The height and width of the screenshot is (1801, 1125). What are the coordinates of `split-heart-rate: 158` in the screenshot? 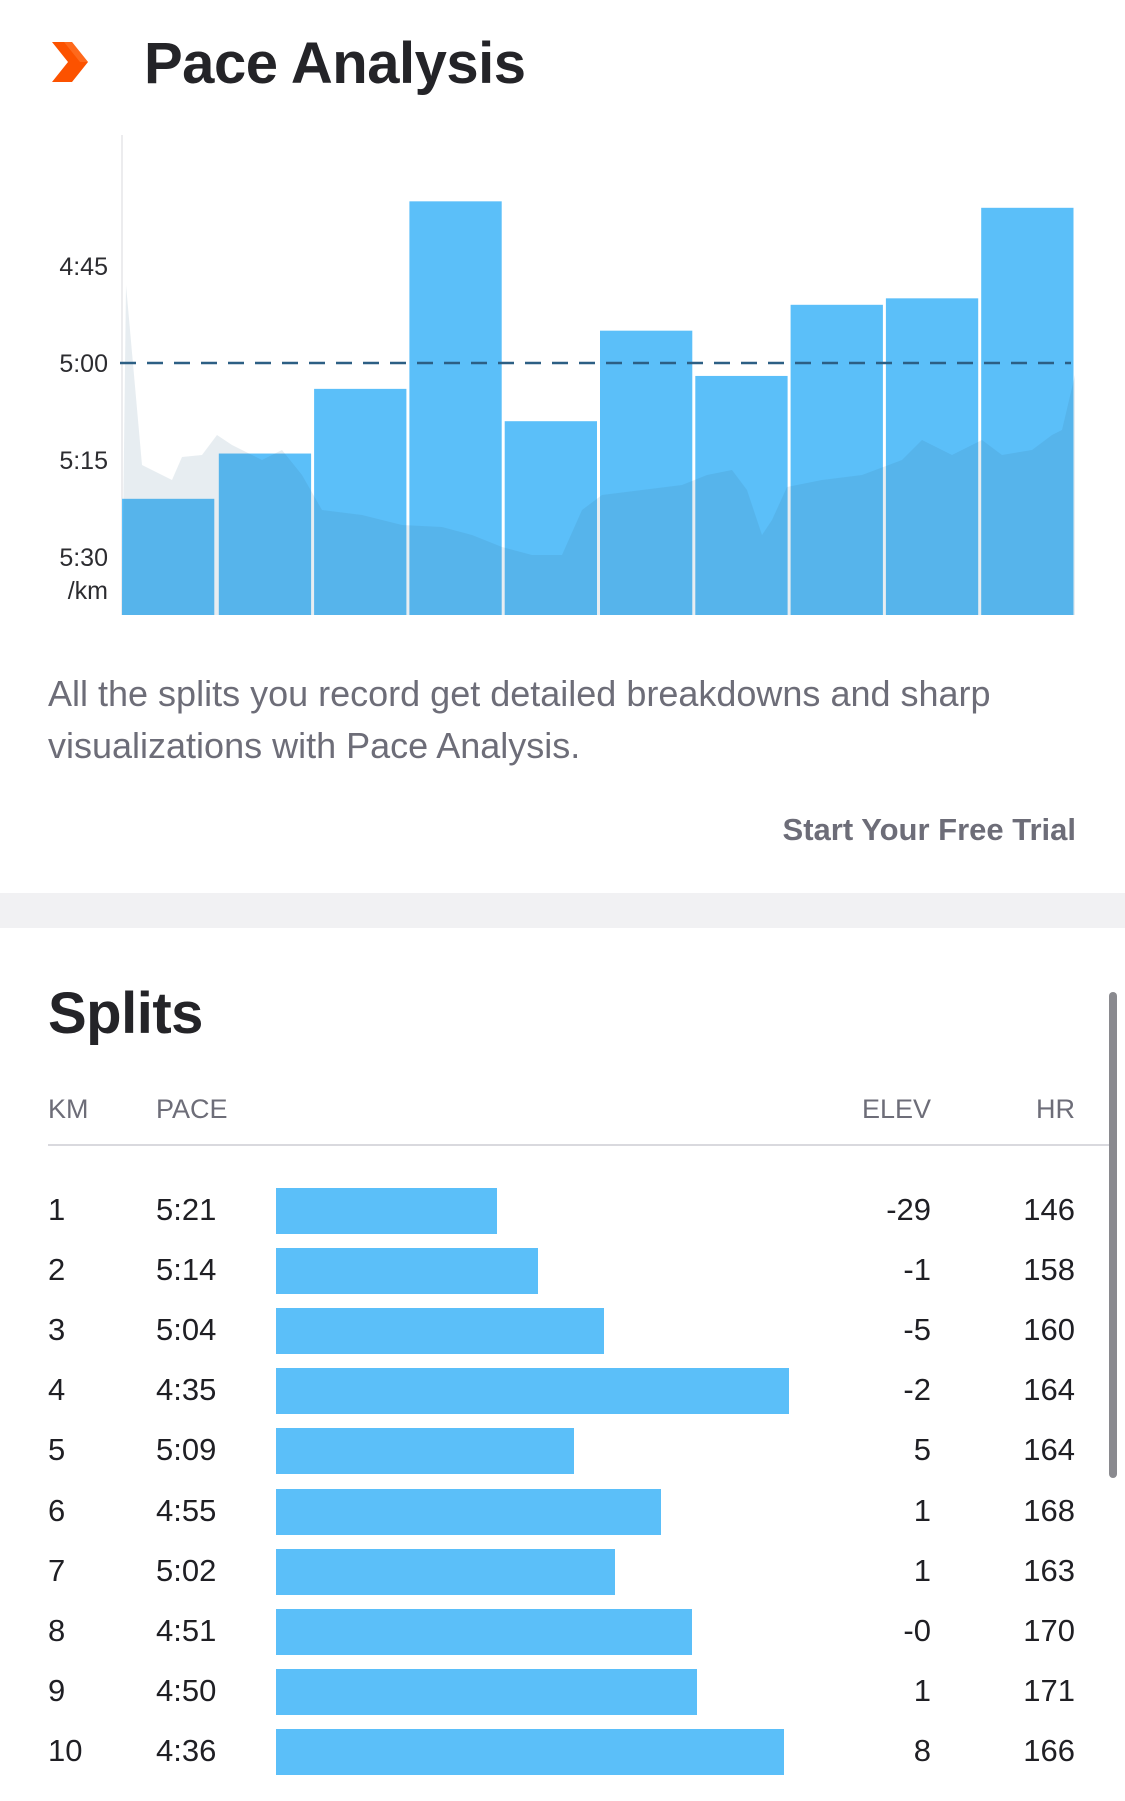 It's located at (1049, 1270).